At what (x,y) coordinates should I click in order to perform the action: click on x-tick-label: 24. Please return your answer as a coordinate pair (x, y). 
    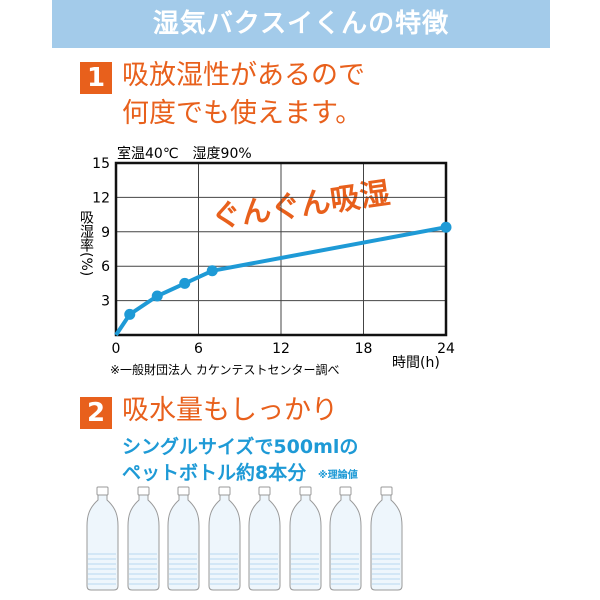
    Looking at the image, I should click on (446, 349).